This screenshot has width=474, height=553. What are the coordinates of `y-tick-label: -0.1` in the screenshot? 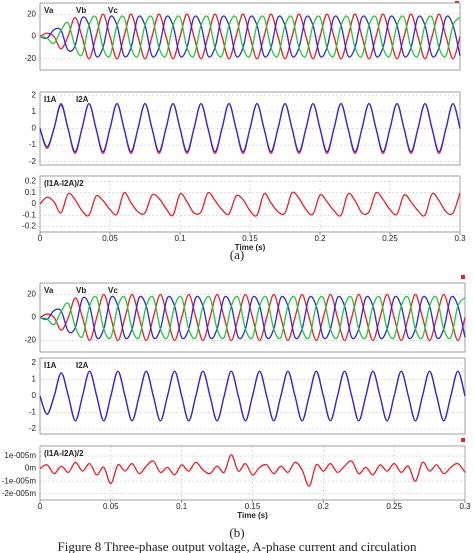 It's located at (29, 214).